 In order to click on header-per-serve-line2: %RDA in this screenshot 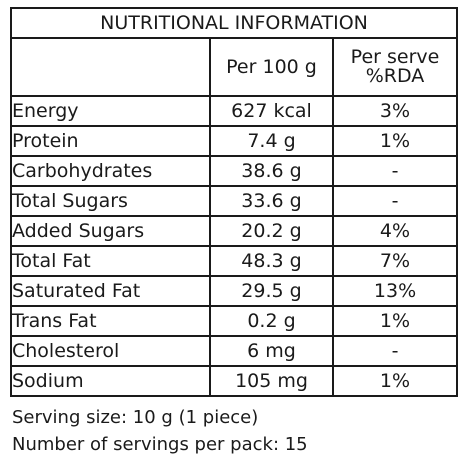, I will do `click(395, 76)`.